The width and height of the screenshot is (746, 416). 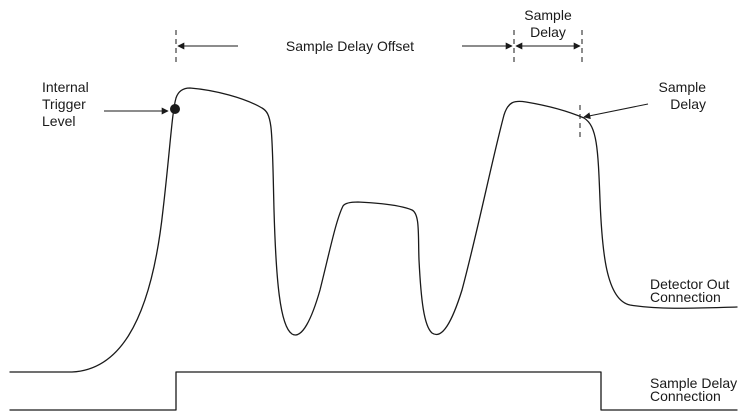 I want to click on detector-out-label-line2: Connection, so click(x=685, y=297).